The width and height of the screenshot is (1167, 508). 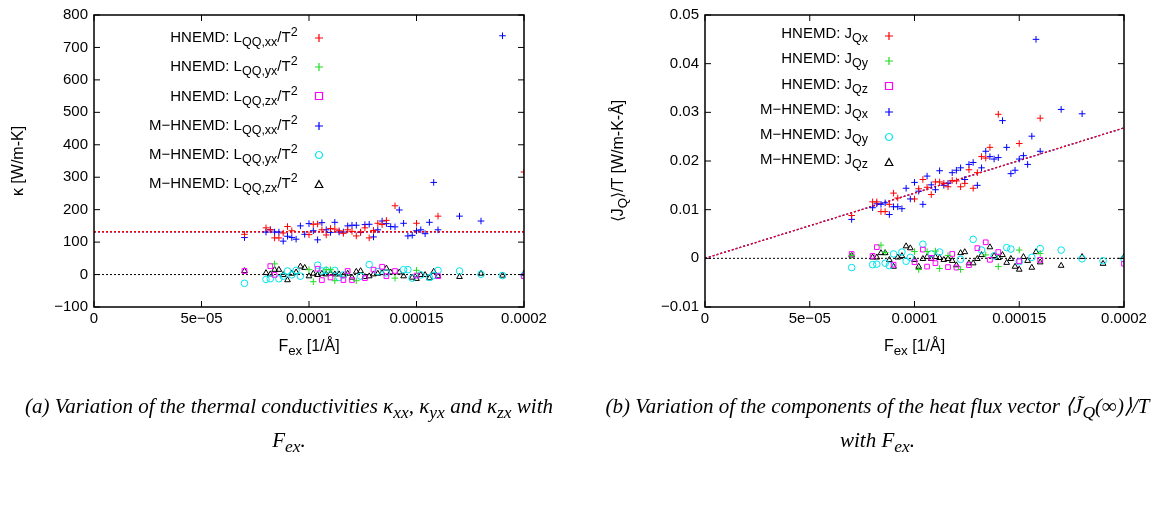 I want to click on legend-label: HNEMD: L$_{QQ,yx}$/T$^{2}$, so click(x=234, y=67).